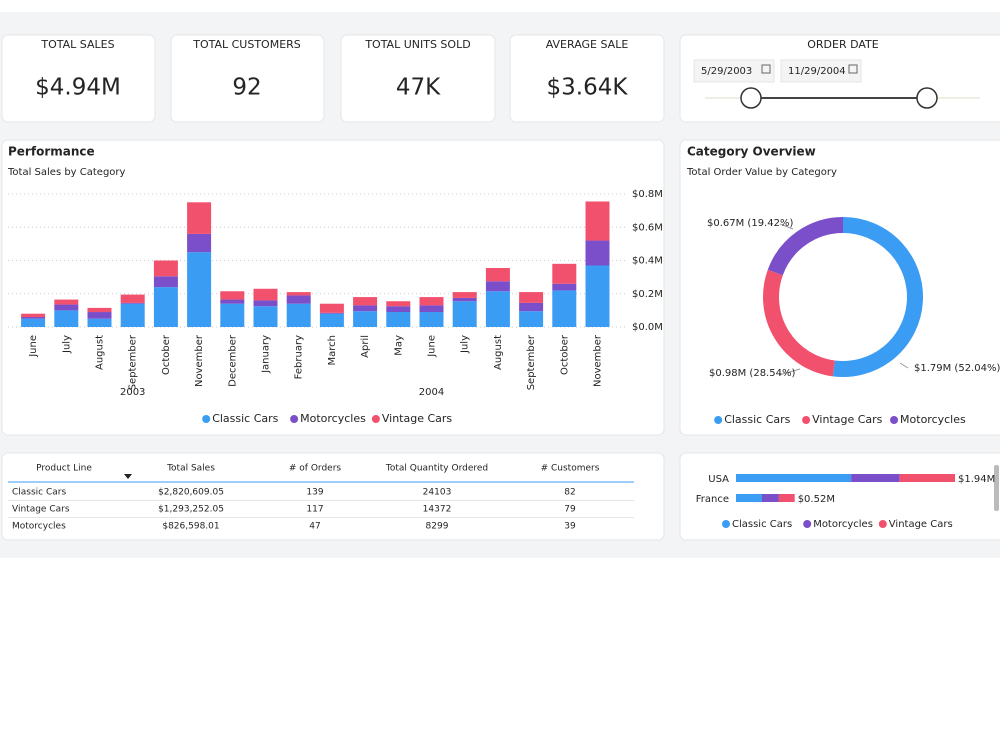 This screenshot has width=1000, height=754. What do you see at coordinates (718, 479) in the screenshot?
I see `y-tick-label: USA` at bounding box center [718, 479].